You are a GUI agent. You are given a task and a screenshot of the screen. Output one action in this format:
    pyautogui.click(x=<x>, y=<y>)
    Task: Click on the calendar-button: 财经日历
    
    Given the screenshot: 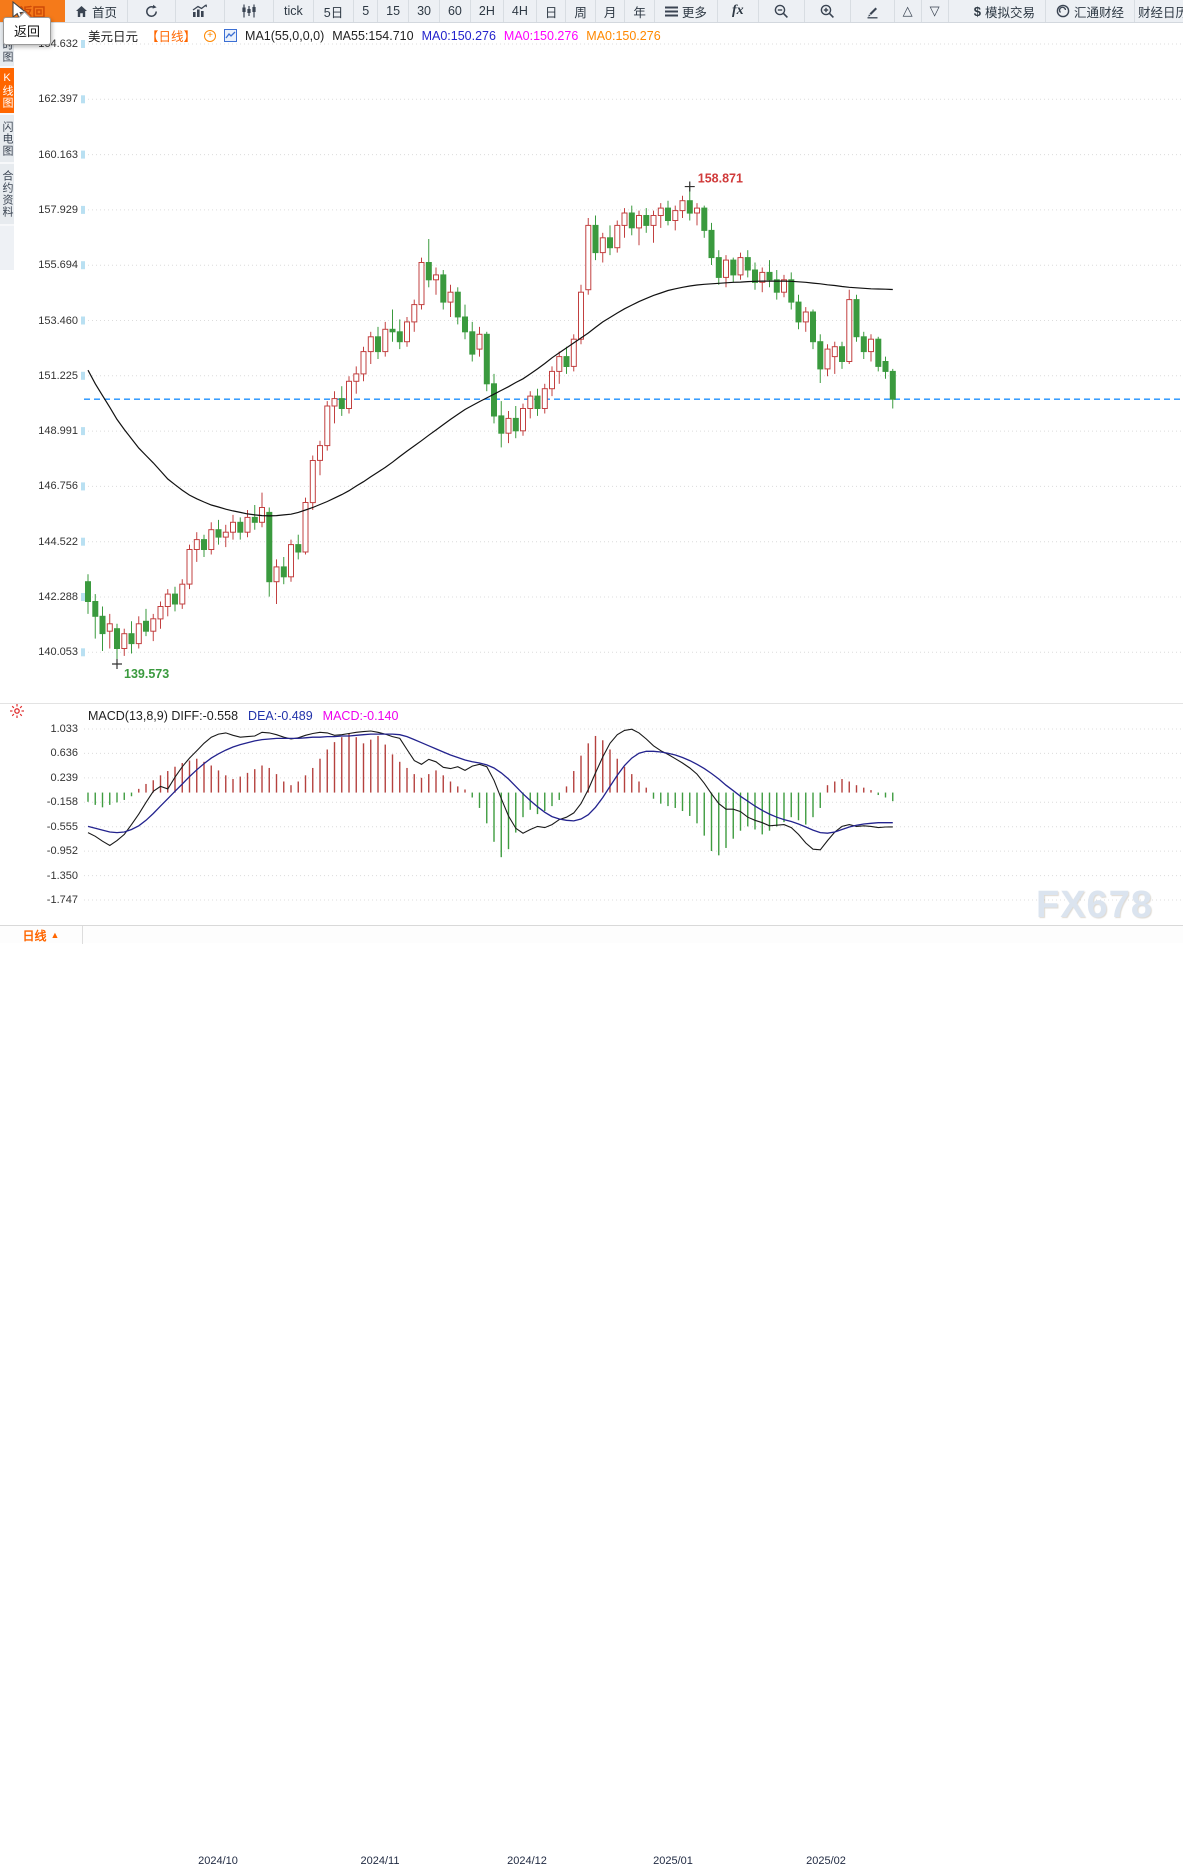 What is the action you would take?
    pyautogui.click(x=1159, y=11)
    